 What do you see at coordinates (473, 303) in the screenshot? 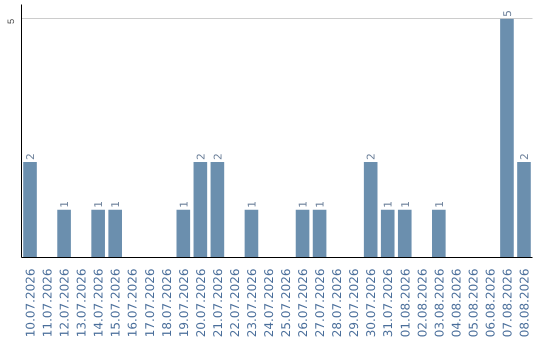
I see `x-tick-label: 05.08.2026` at bounding box center [473, 303].